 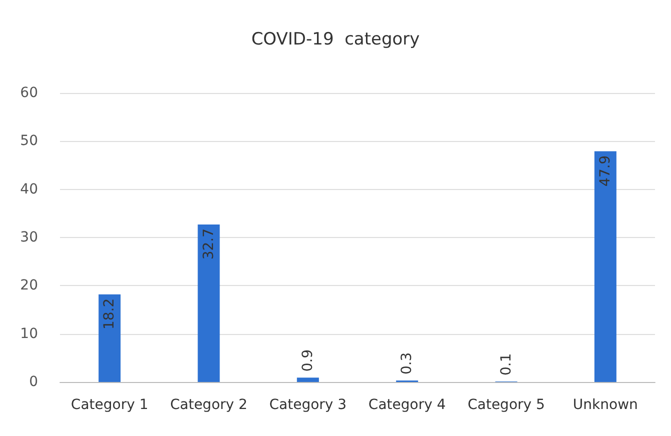 What do you see at coordinates (209, 405) in the screenshot?
I see `x-tick-label: Category 2` at bounding box center [209, 405].